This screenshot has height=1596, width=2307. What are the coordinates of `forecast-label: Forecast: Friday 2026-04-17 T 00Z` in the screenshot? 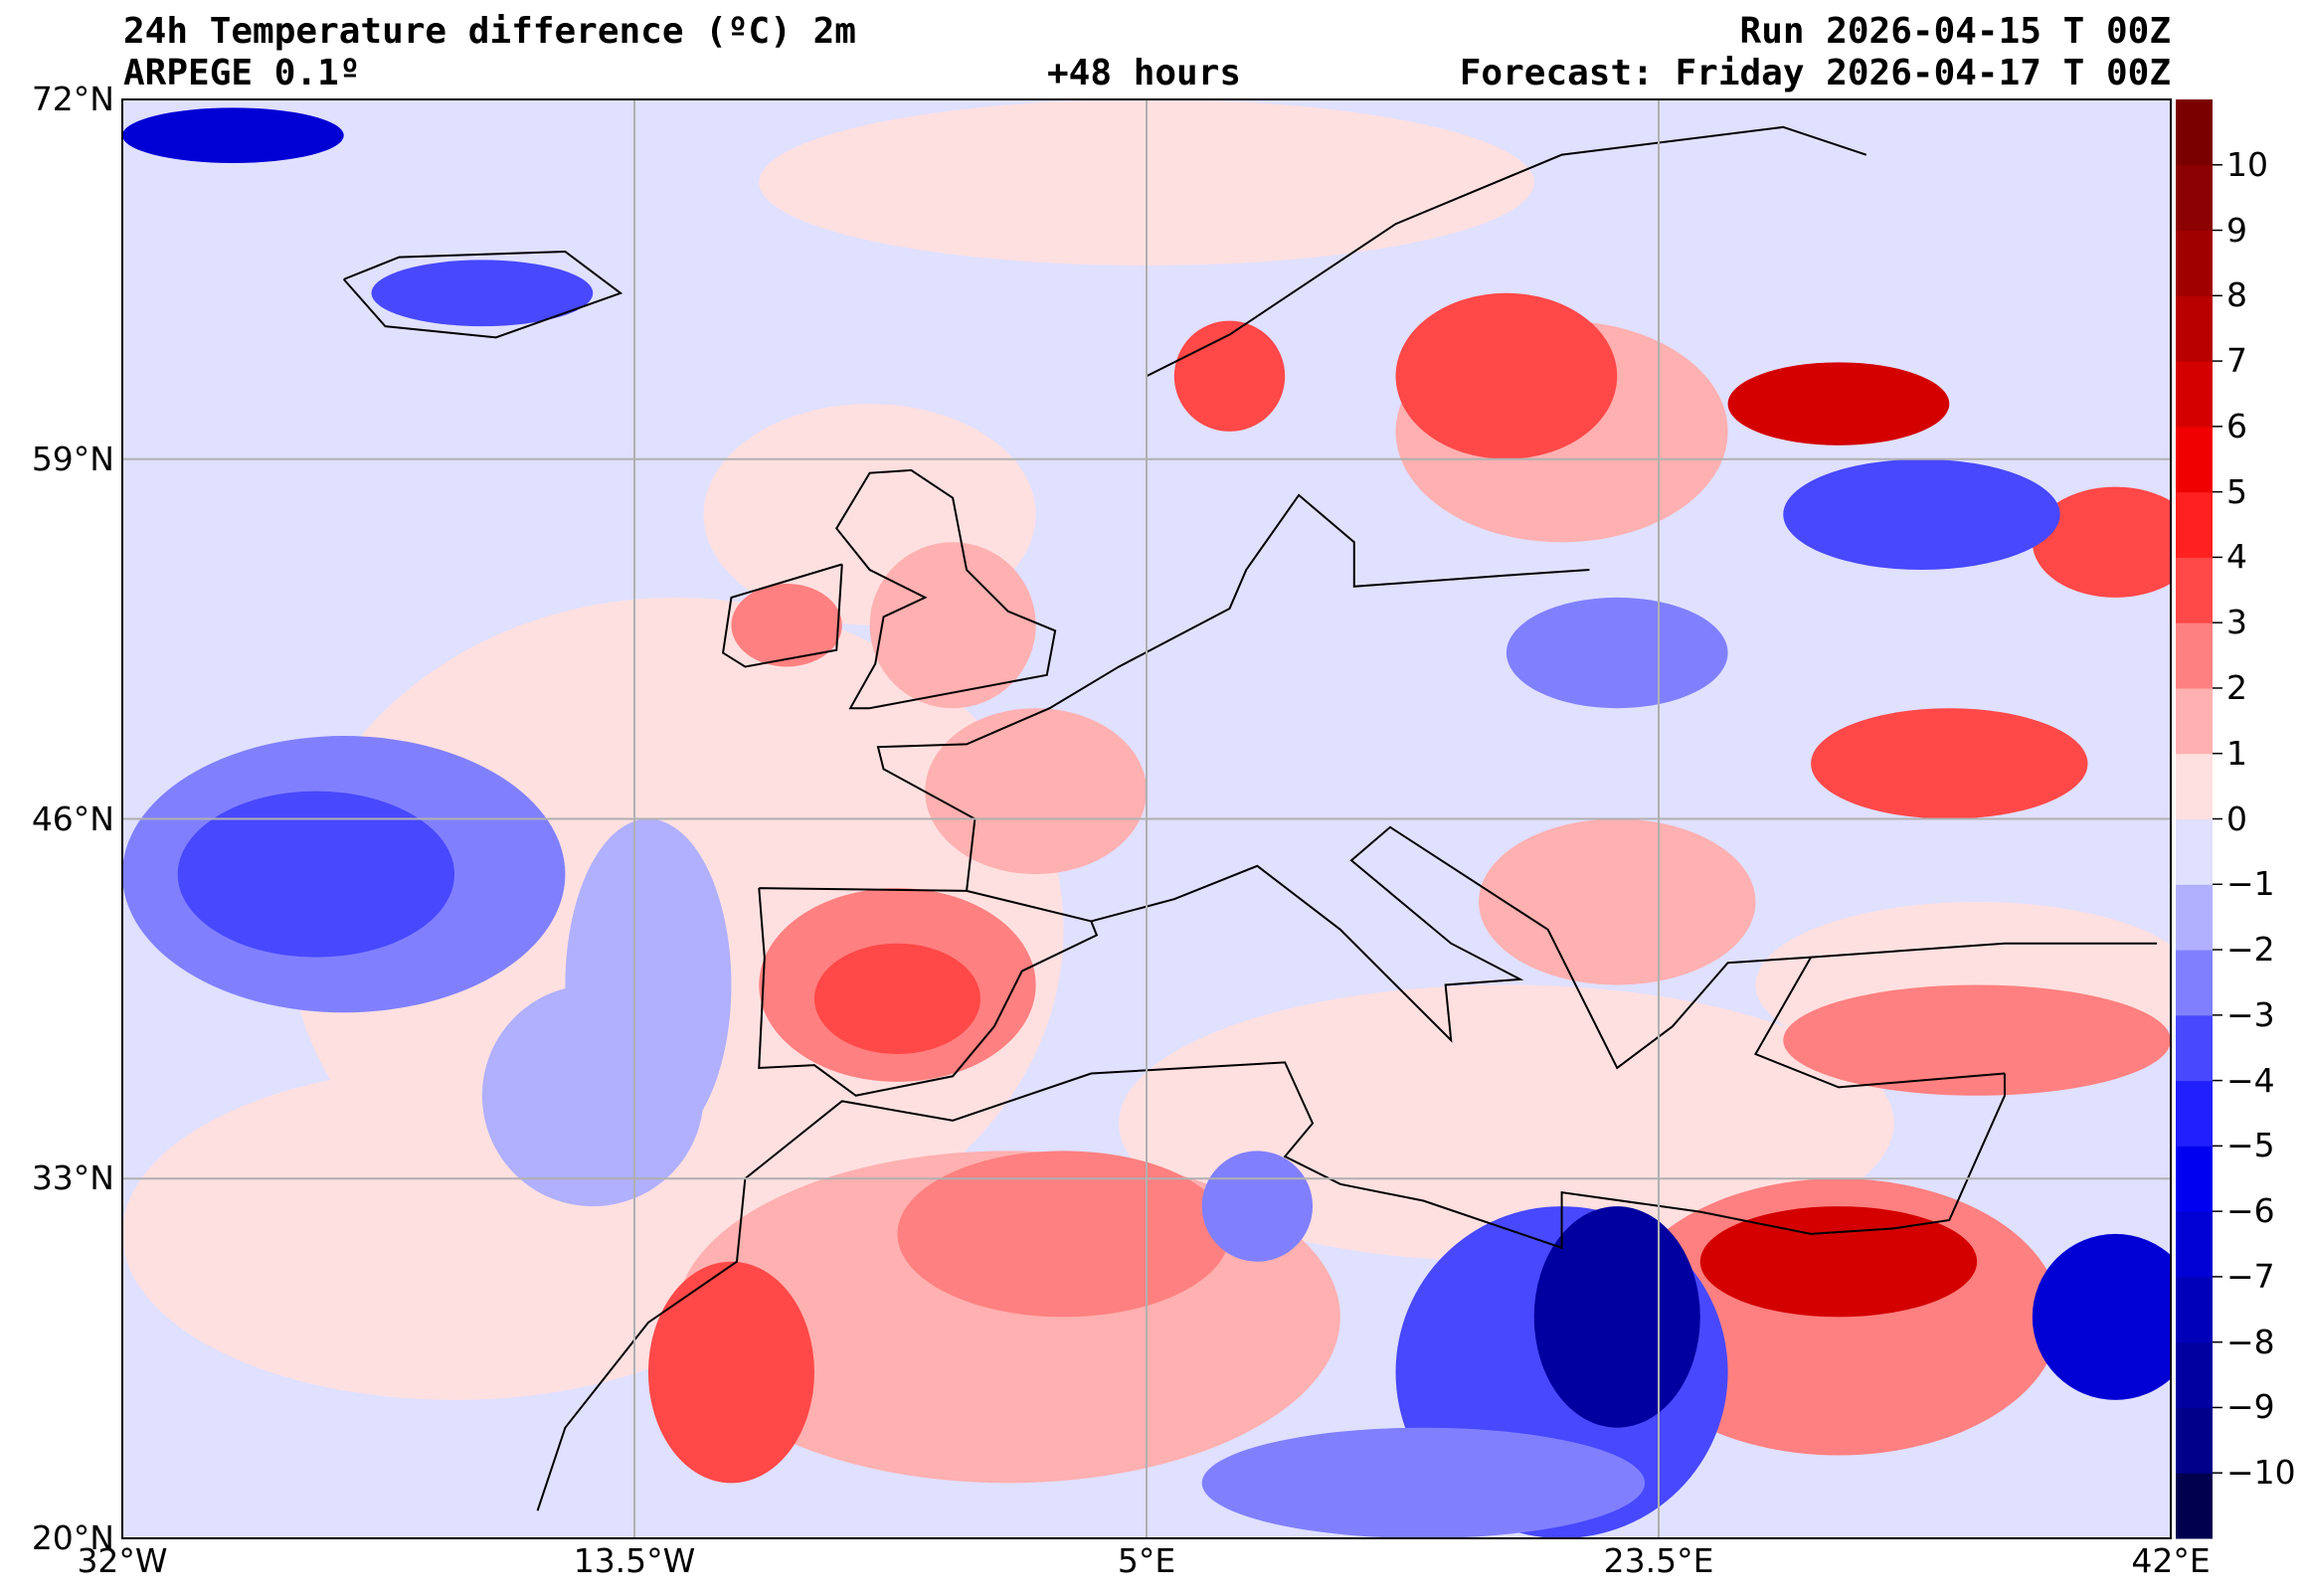 It's located at (1815, 73).